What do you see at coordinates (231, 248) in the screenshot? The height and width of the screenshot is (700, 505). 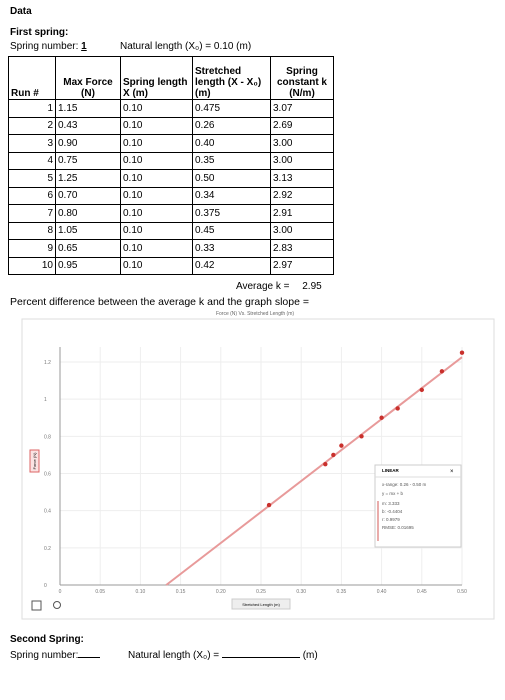 I see `cell: 0.33` at bounding box center [231, 248].